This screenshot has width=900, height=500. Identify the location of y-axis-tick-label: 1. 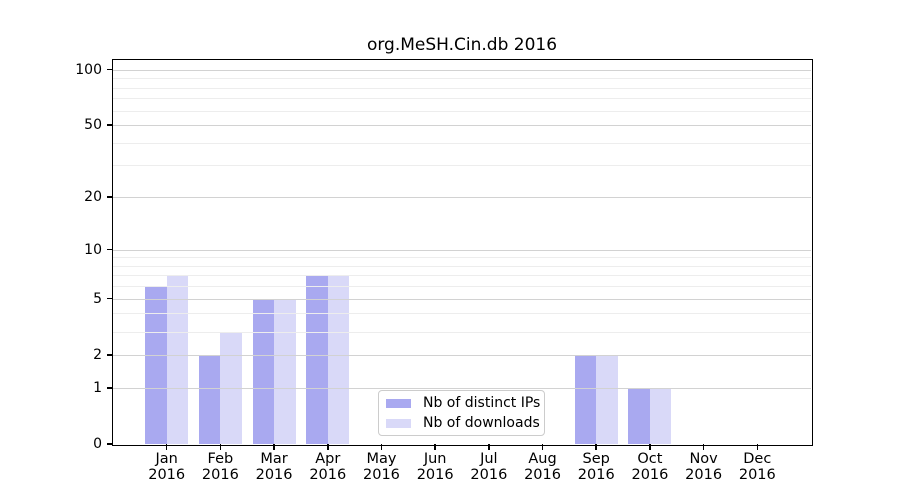
(97, 387).